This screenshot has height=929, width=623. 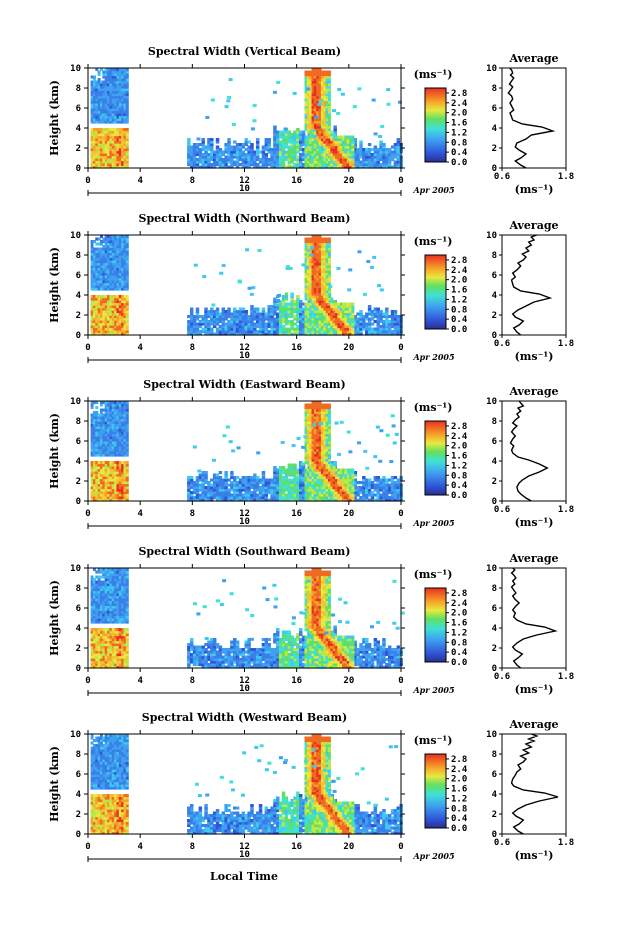 What do you see at coordinates (435, 125) in the screenshot?
I see `colorbar` at bounding box center [435, 125].